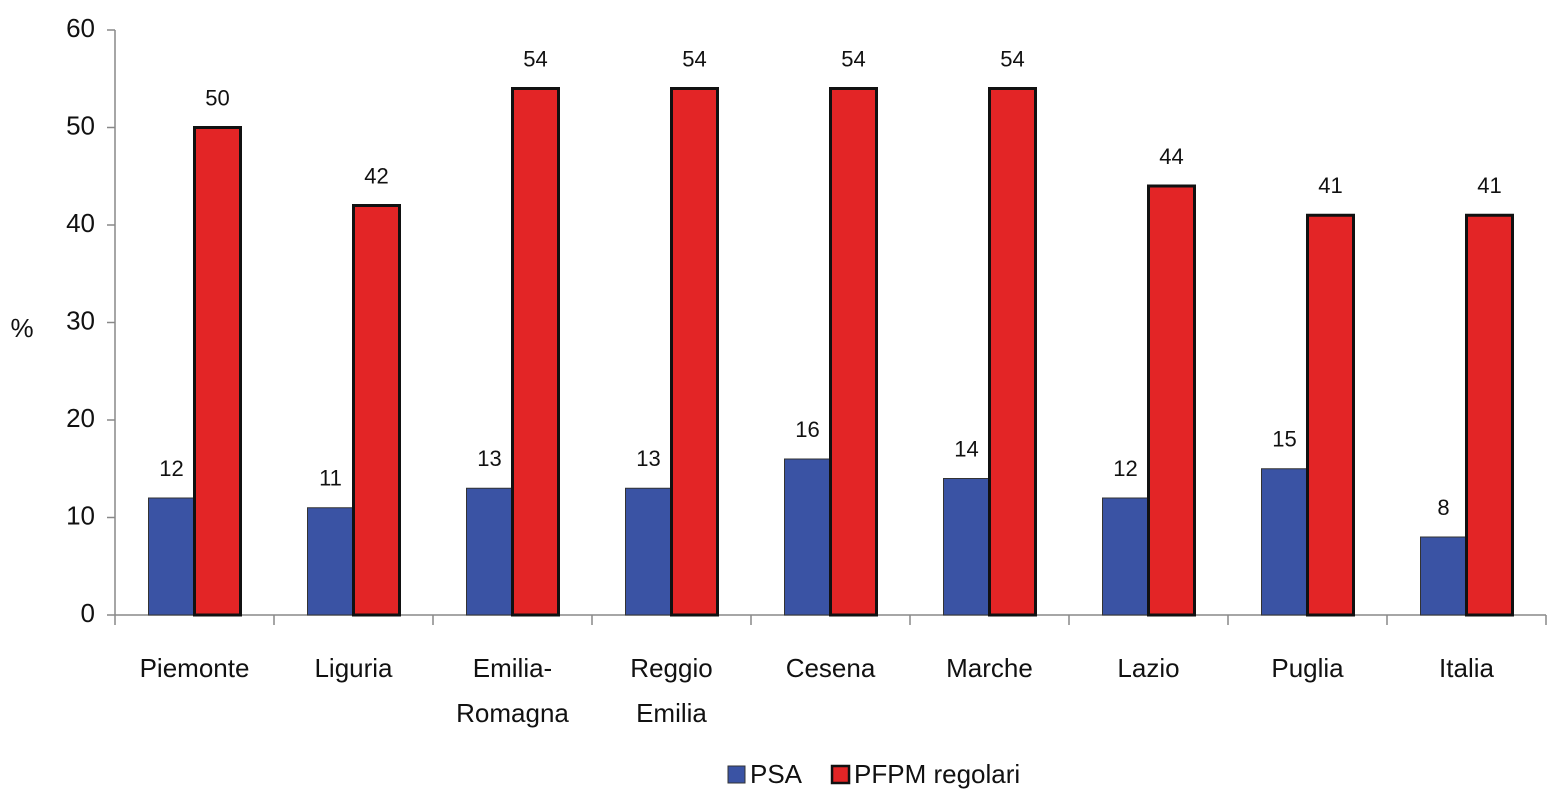 The width and height of the screenshot is (1548, 803). I want to click on y-tick-label: 10, so click(80, 515).